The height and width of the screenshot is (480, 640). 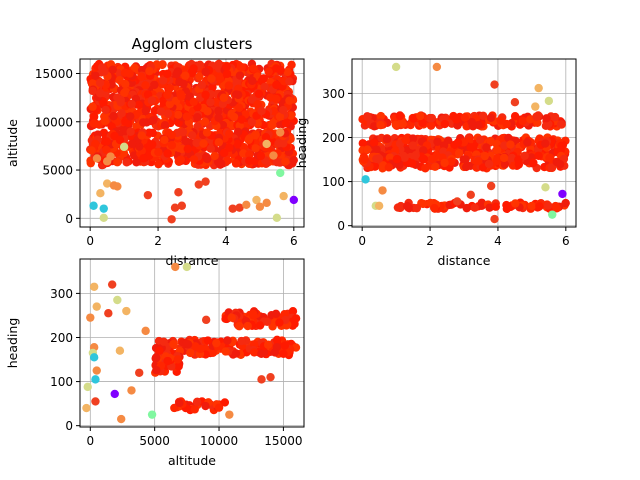 What do you see at coordinates (283, 441) in the screenshot?
I see `x-tick-label: 15000` at bounding box center [283, 441].